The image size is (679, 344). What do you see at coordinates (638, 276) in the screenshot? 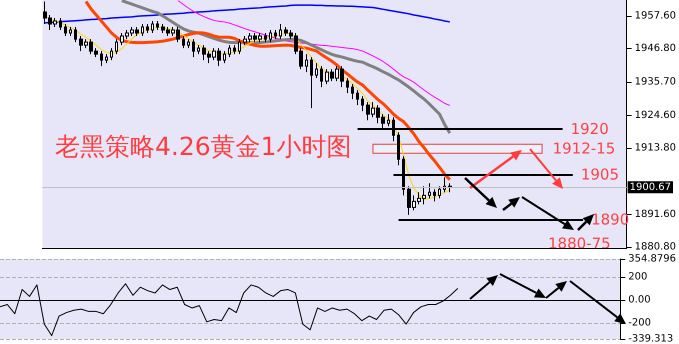
I see `y-tick-label: 200` at bounding box center [638, 276].